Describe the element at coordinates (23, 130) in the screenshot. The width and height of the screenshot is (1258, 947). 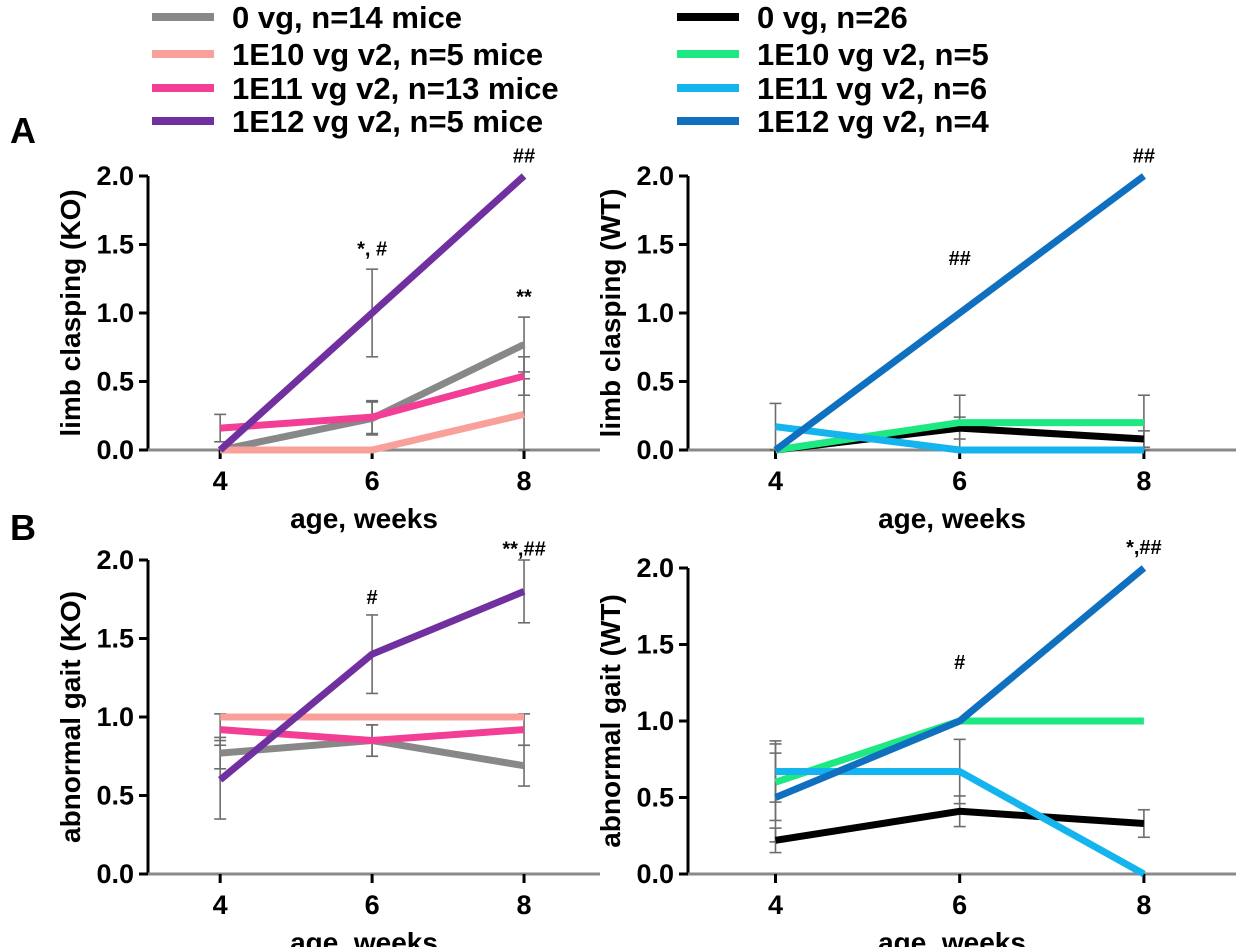
I see `panel-label-a: A` at that location.